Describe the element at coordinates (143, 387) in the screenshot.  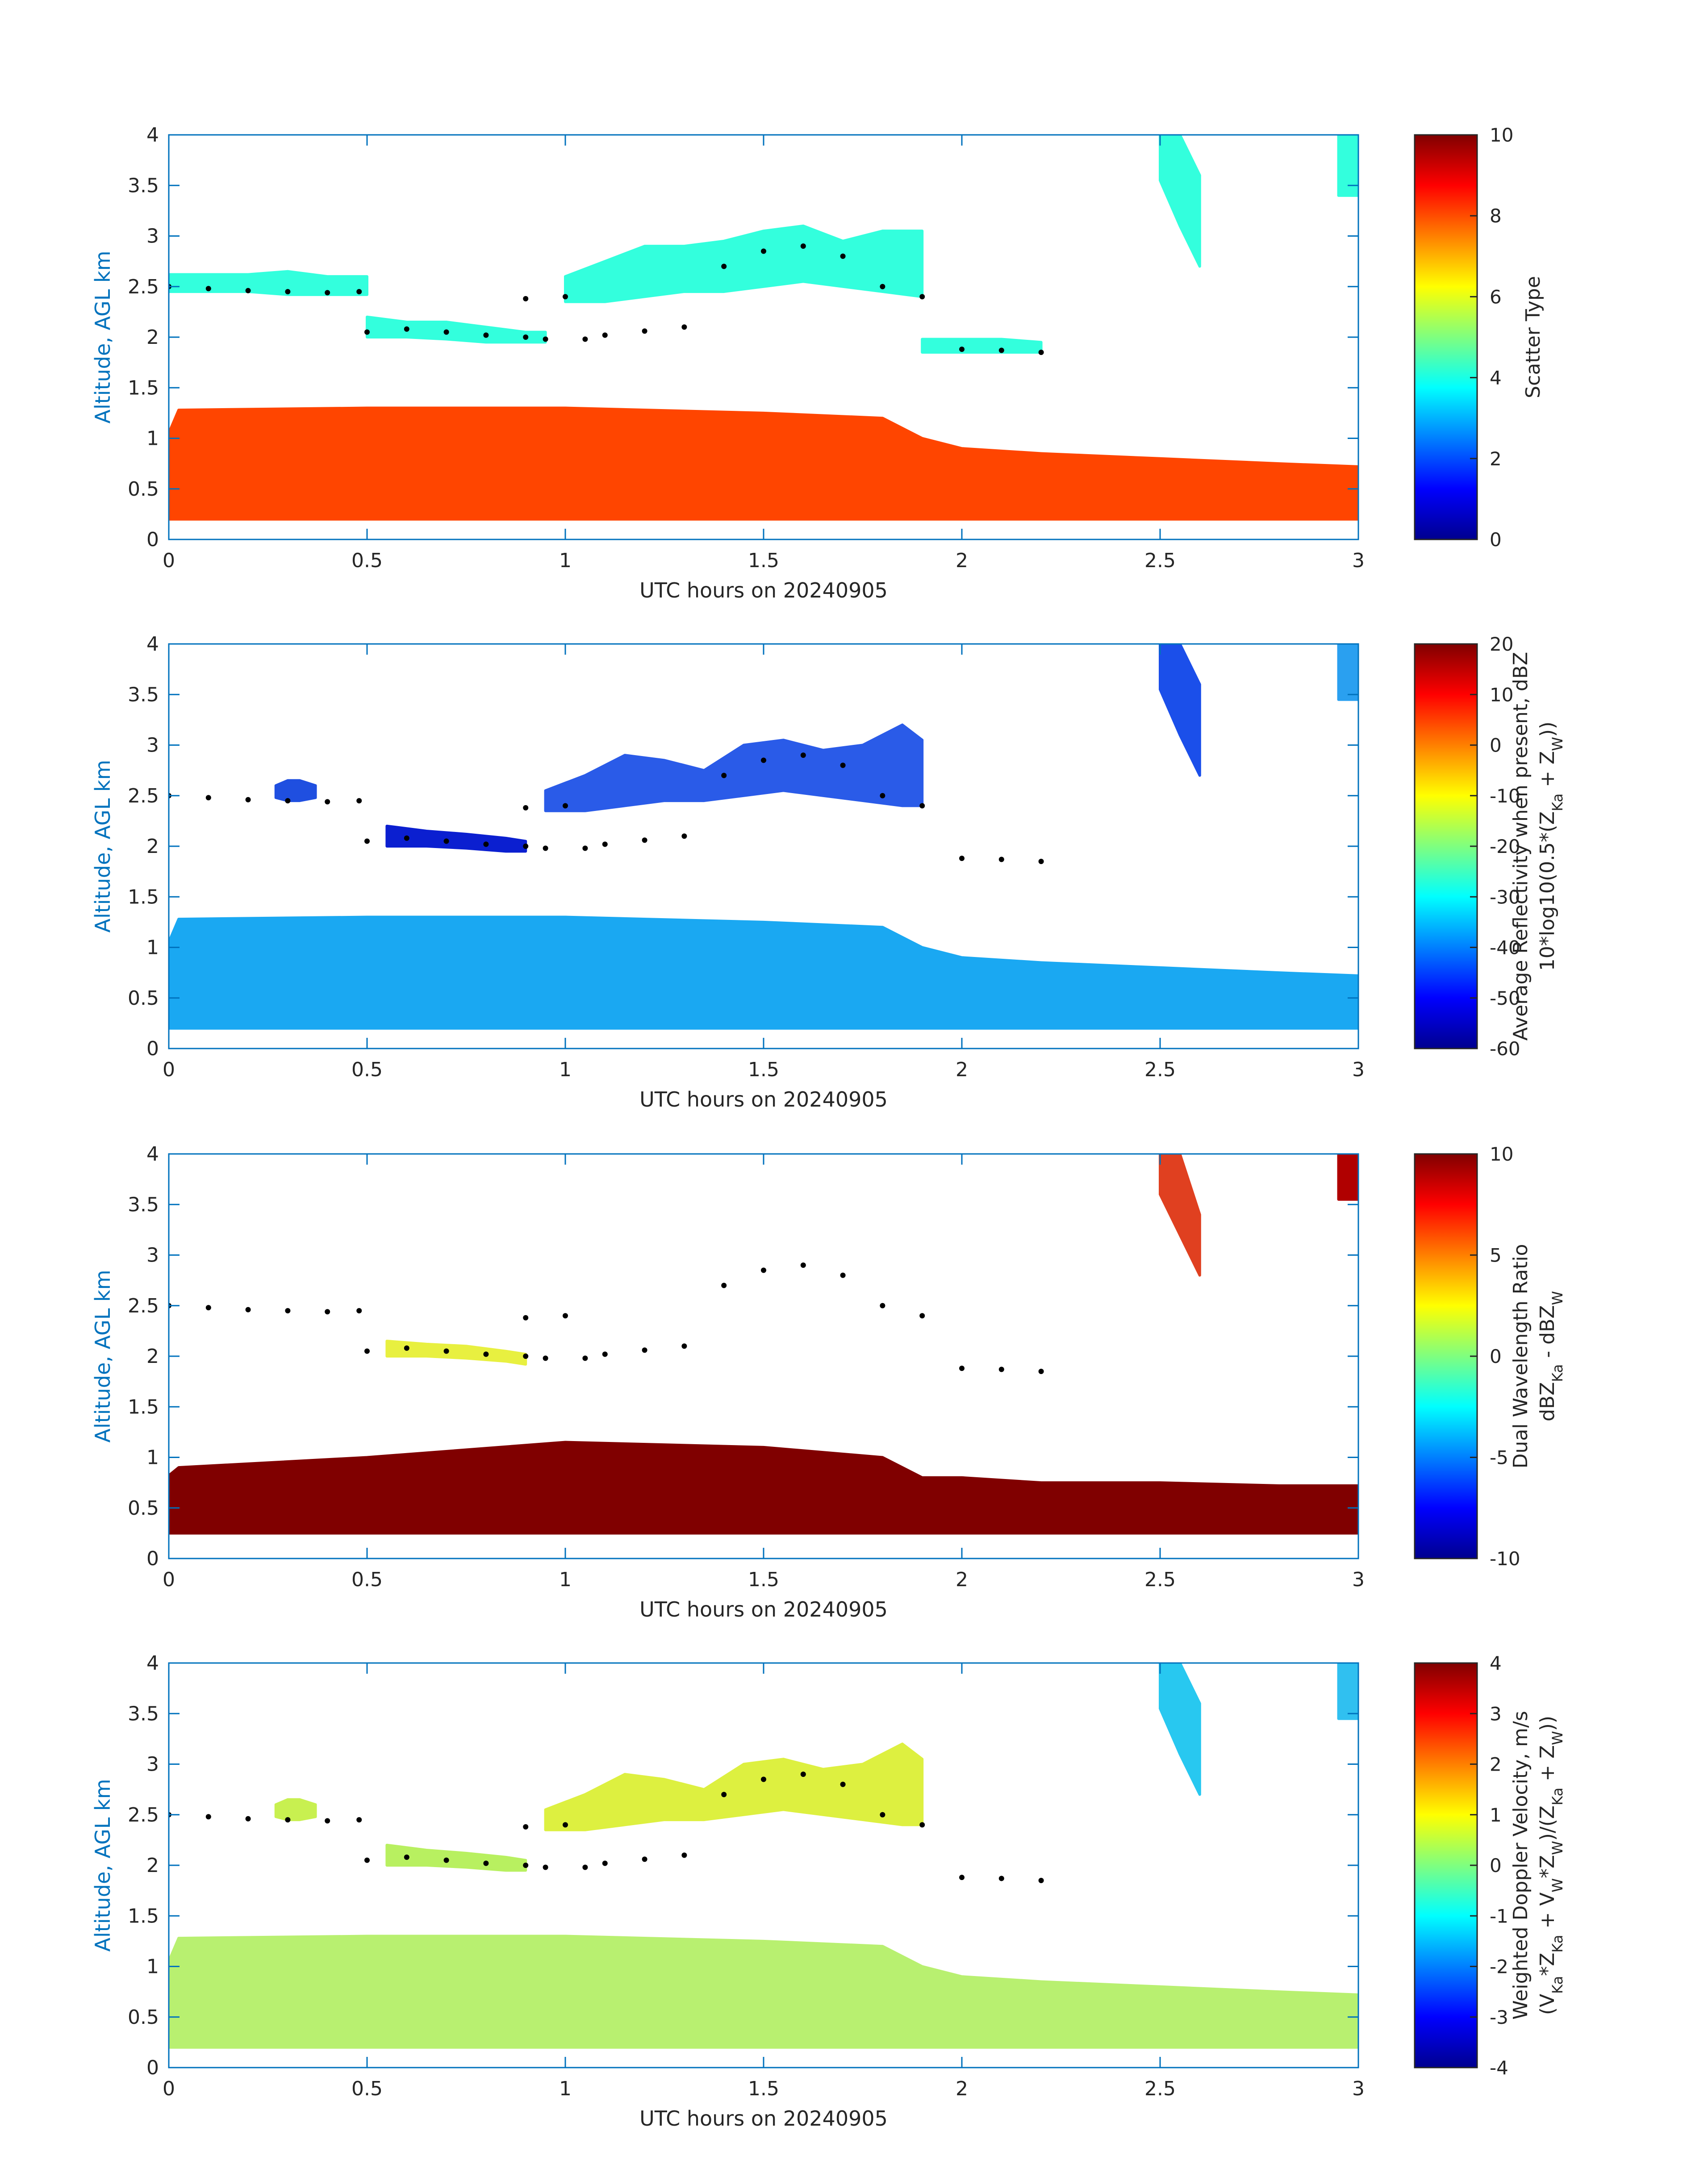
I see `y-tick-label: 1.5` at that location.